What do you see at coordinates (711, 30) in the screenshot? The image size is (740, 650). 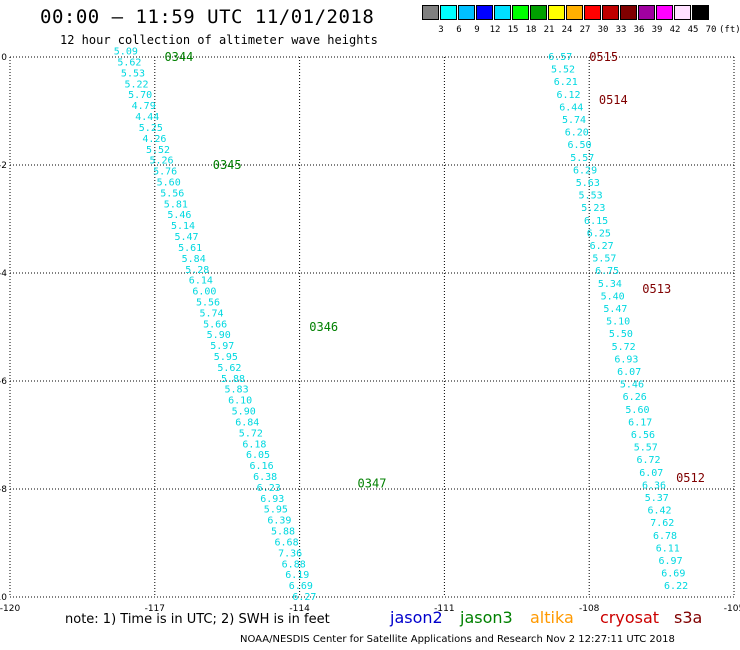 I see `scale-label: 70` at bounding box center [711, 30].